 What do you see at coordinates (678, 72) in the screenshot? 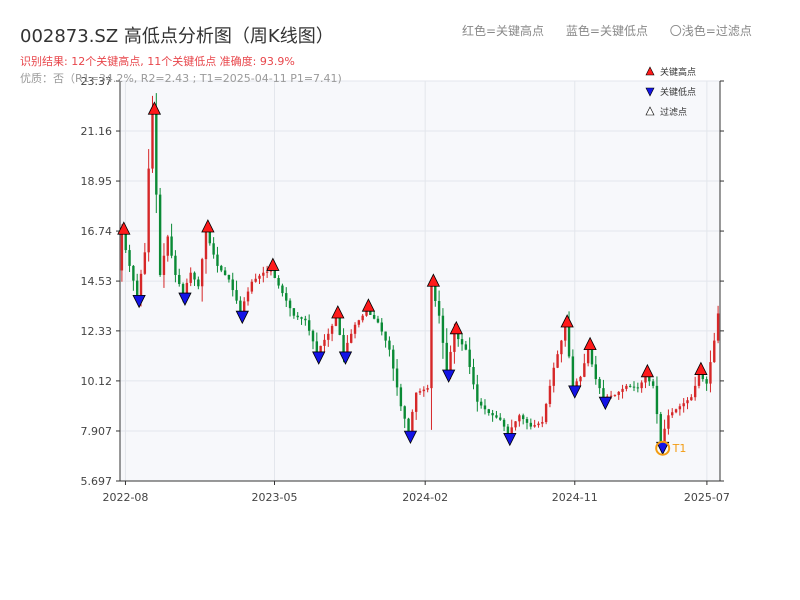
I see `legend-label: 关键高点` at bounding box center [678, 72].